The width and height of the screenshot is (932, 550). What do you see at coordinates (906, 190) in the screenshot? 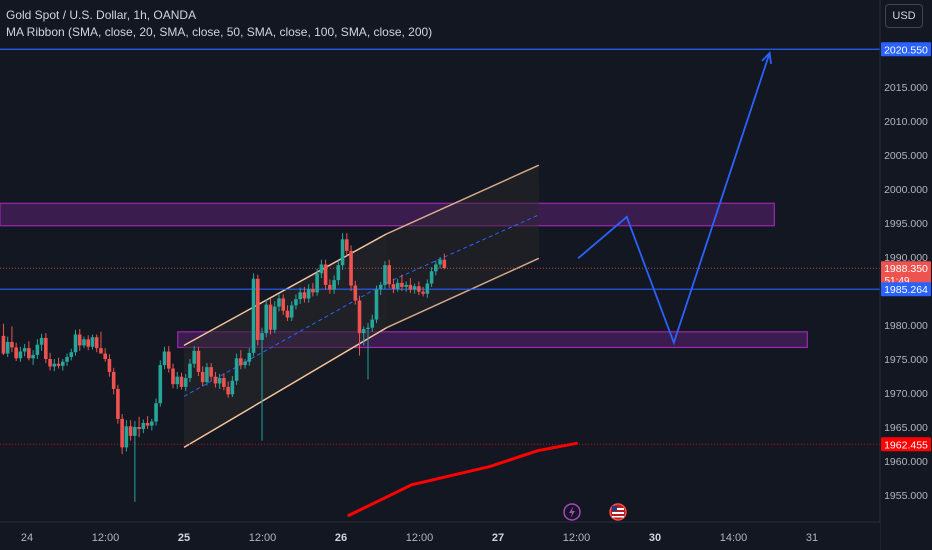
I see `price-tick-label: 2000.000` at bounding box center [906, 190].